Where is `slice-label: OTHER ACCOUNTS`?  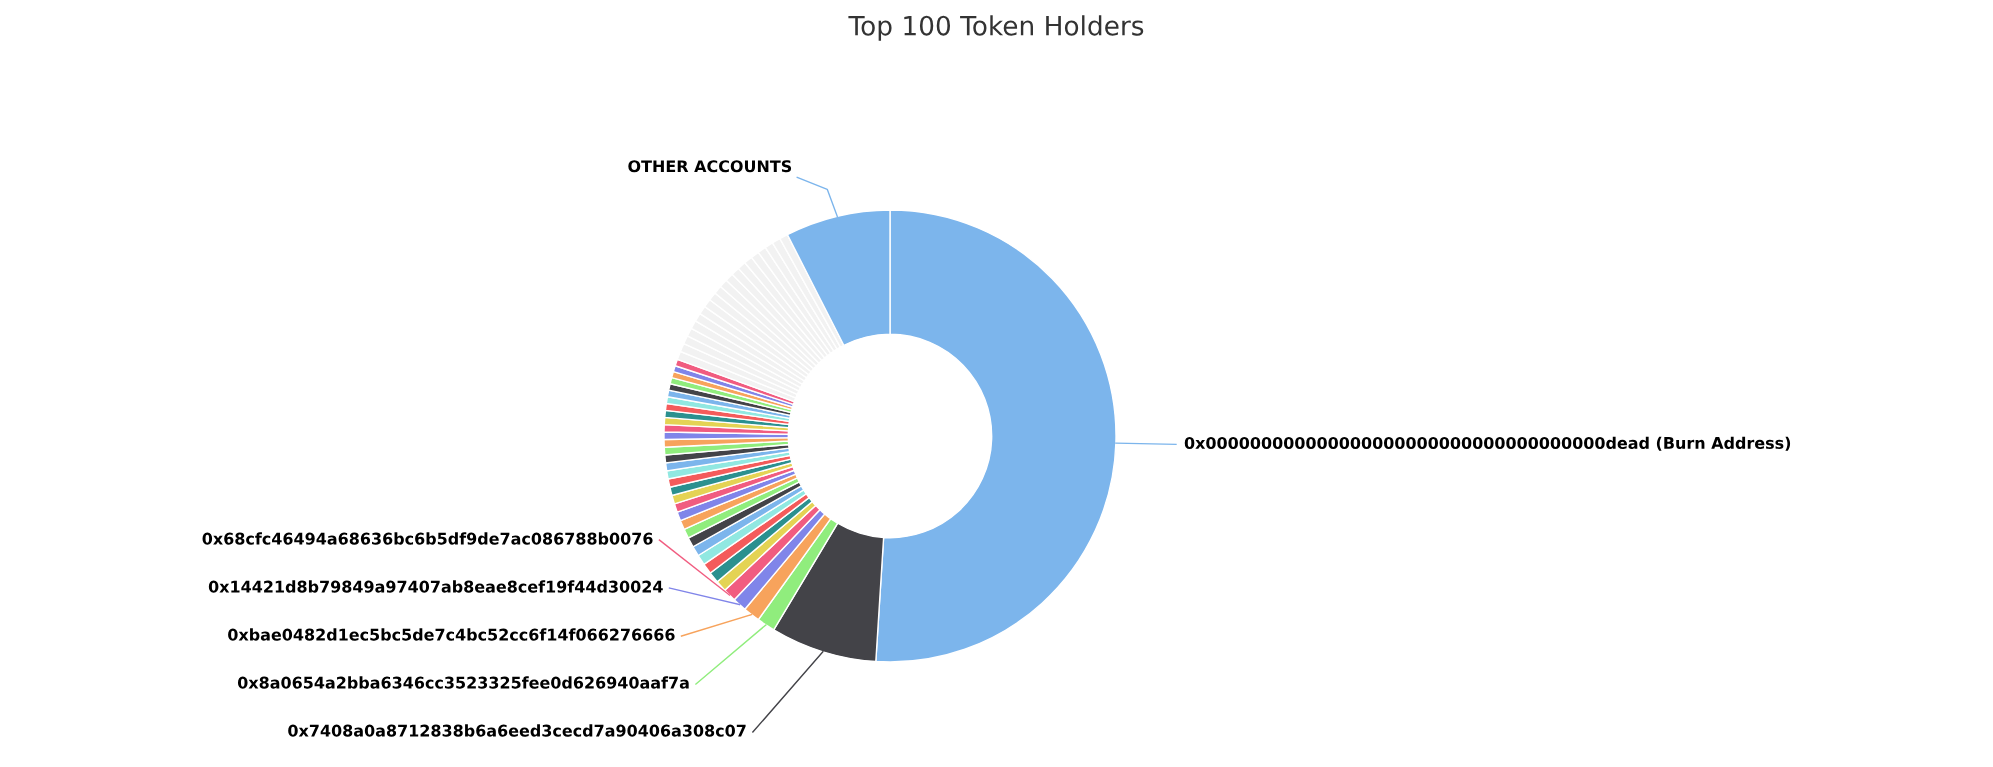 slice-label: OTHER ACCOUNTS is located at coordinates (710, 166).